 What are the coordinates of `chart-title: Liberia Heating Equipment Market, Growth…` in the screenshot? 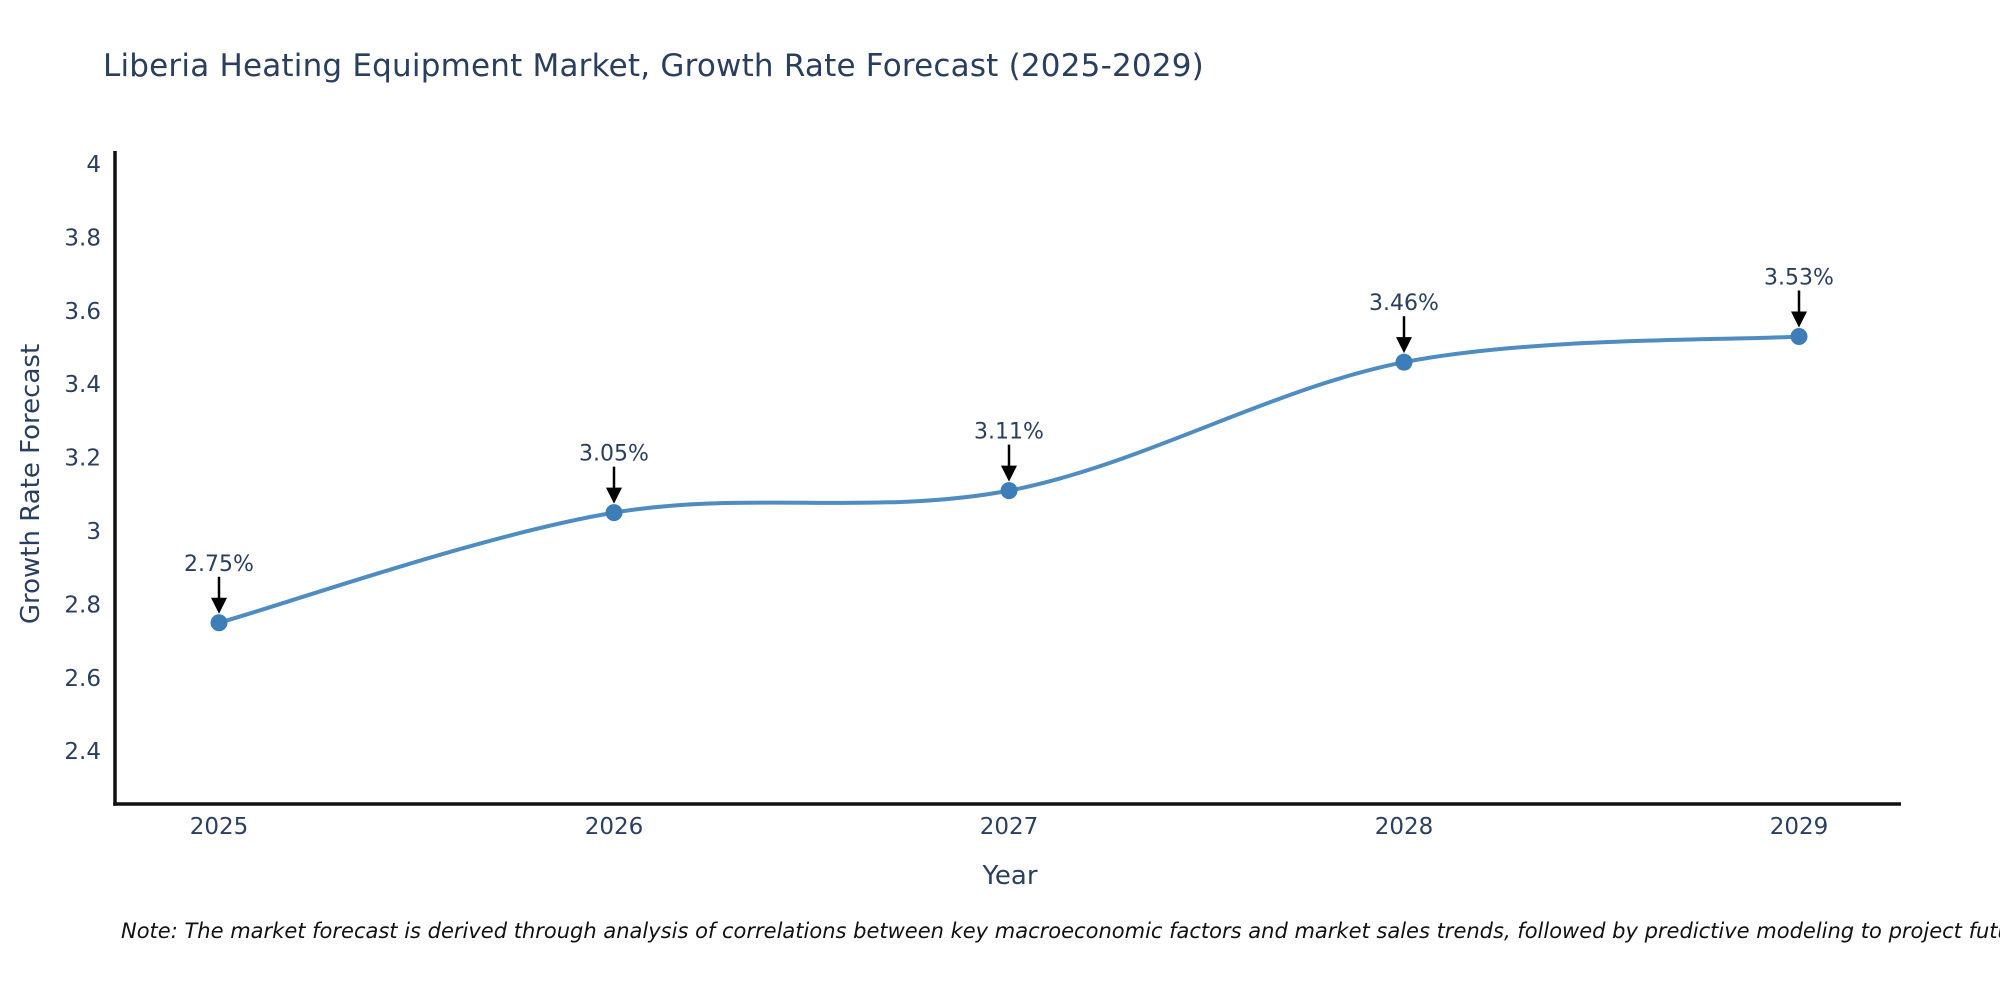 It's located at (653, 66).